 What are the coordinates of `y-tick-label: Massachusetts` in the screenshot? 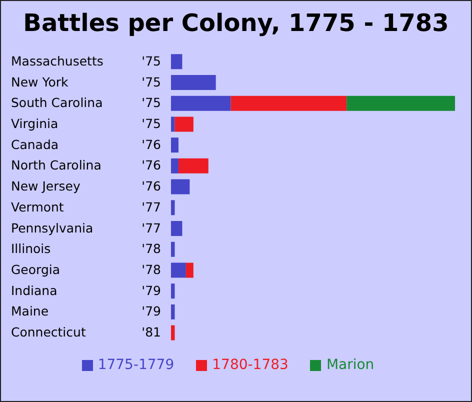 It's located at (57, 60).